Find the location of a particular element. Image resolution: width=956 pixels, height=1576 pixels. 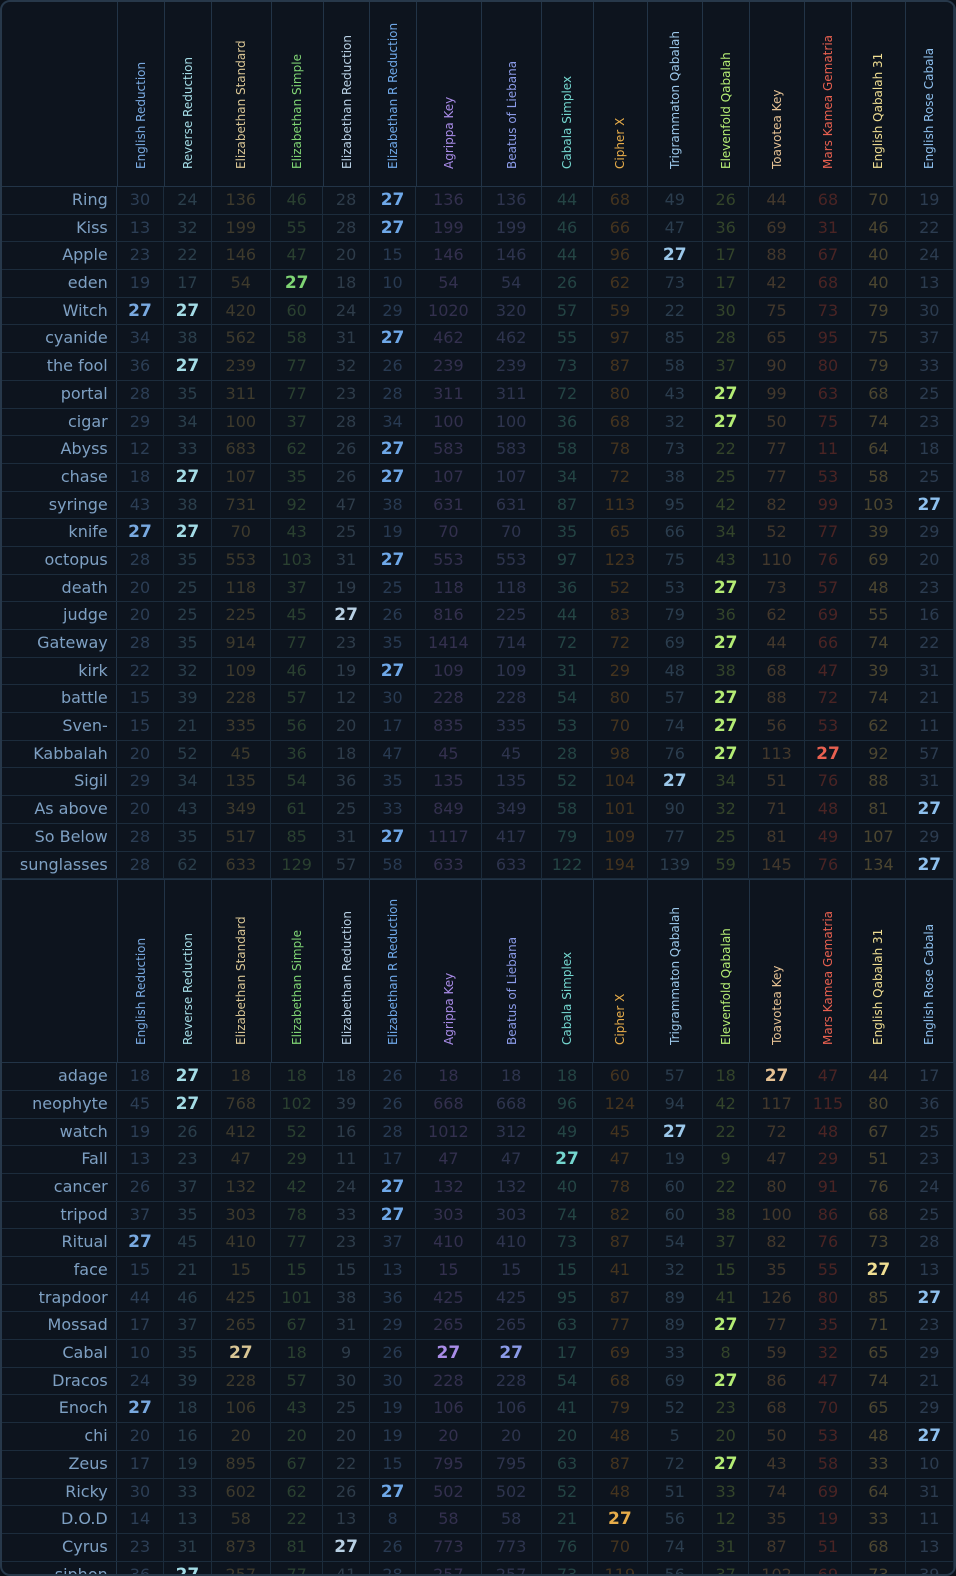

value-cell: 119 is located at coordinates (620, 1567).